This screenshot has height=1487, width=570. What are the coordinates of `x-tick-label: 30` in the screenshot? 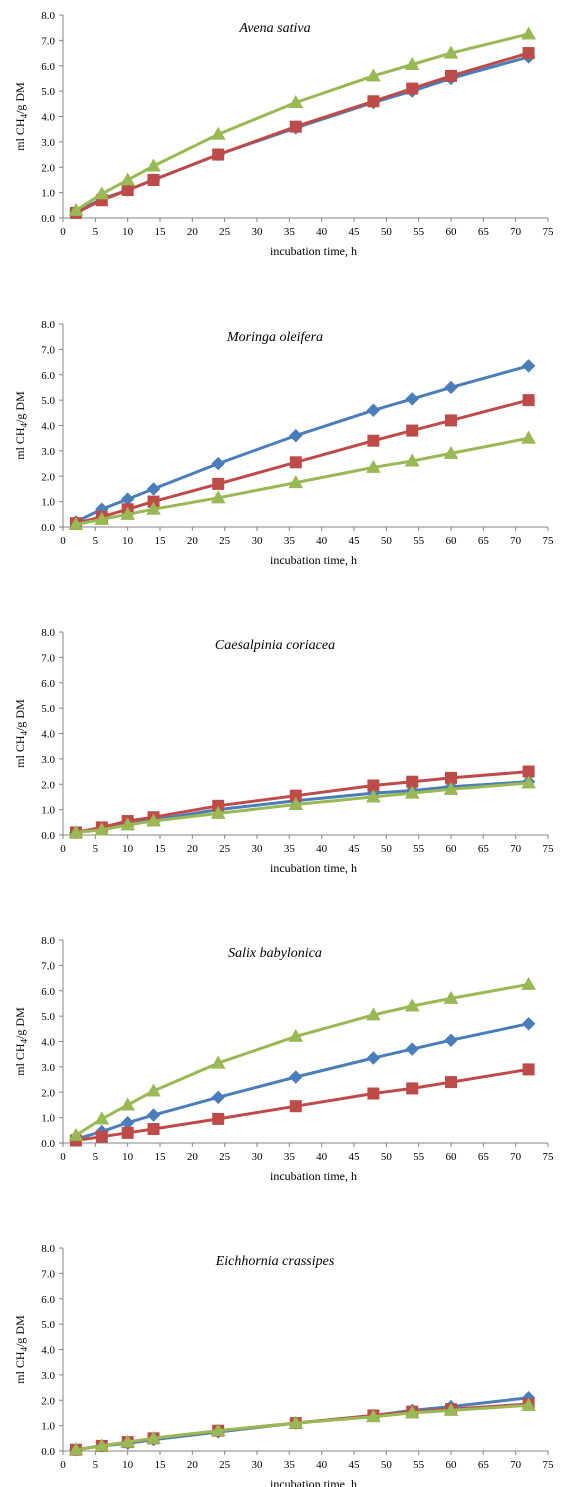 It's located at (258, 1157).